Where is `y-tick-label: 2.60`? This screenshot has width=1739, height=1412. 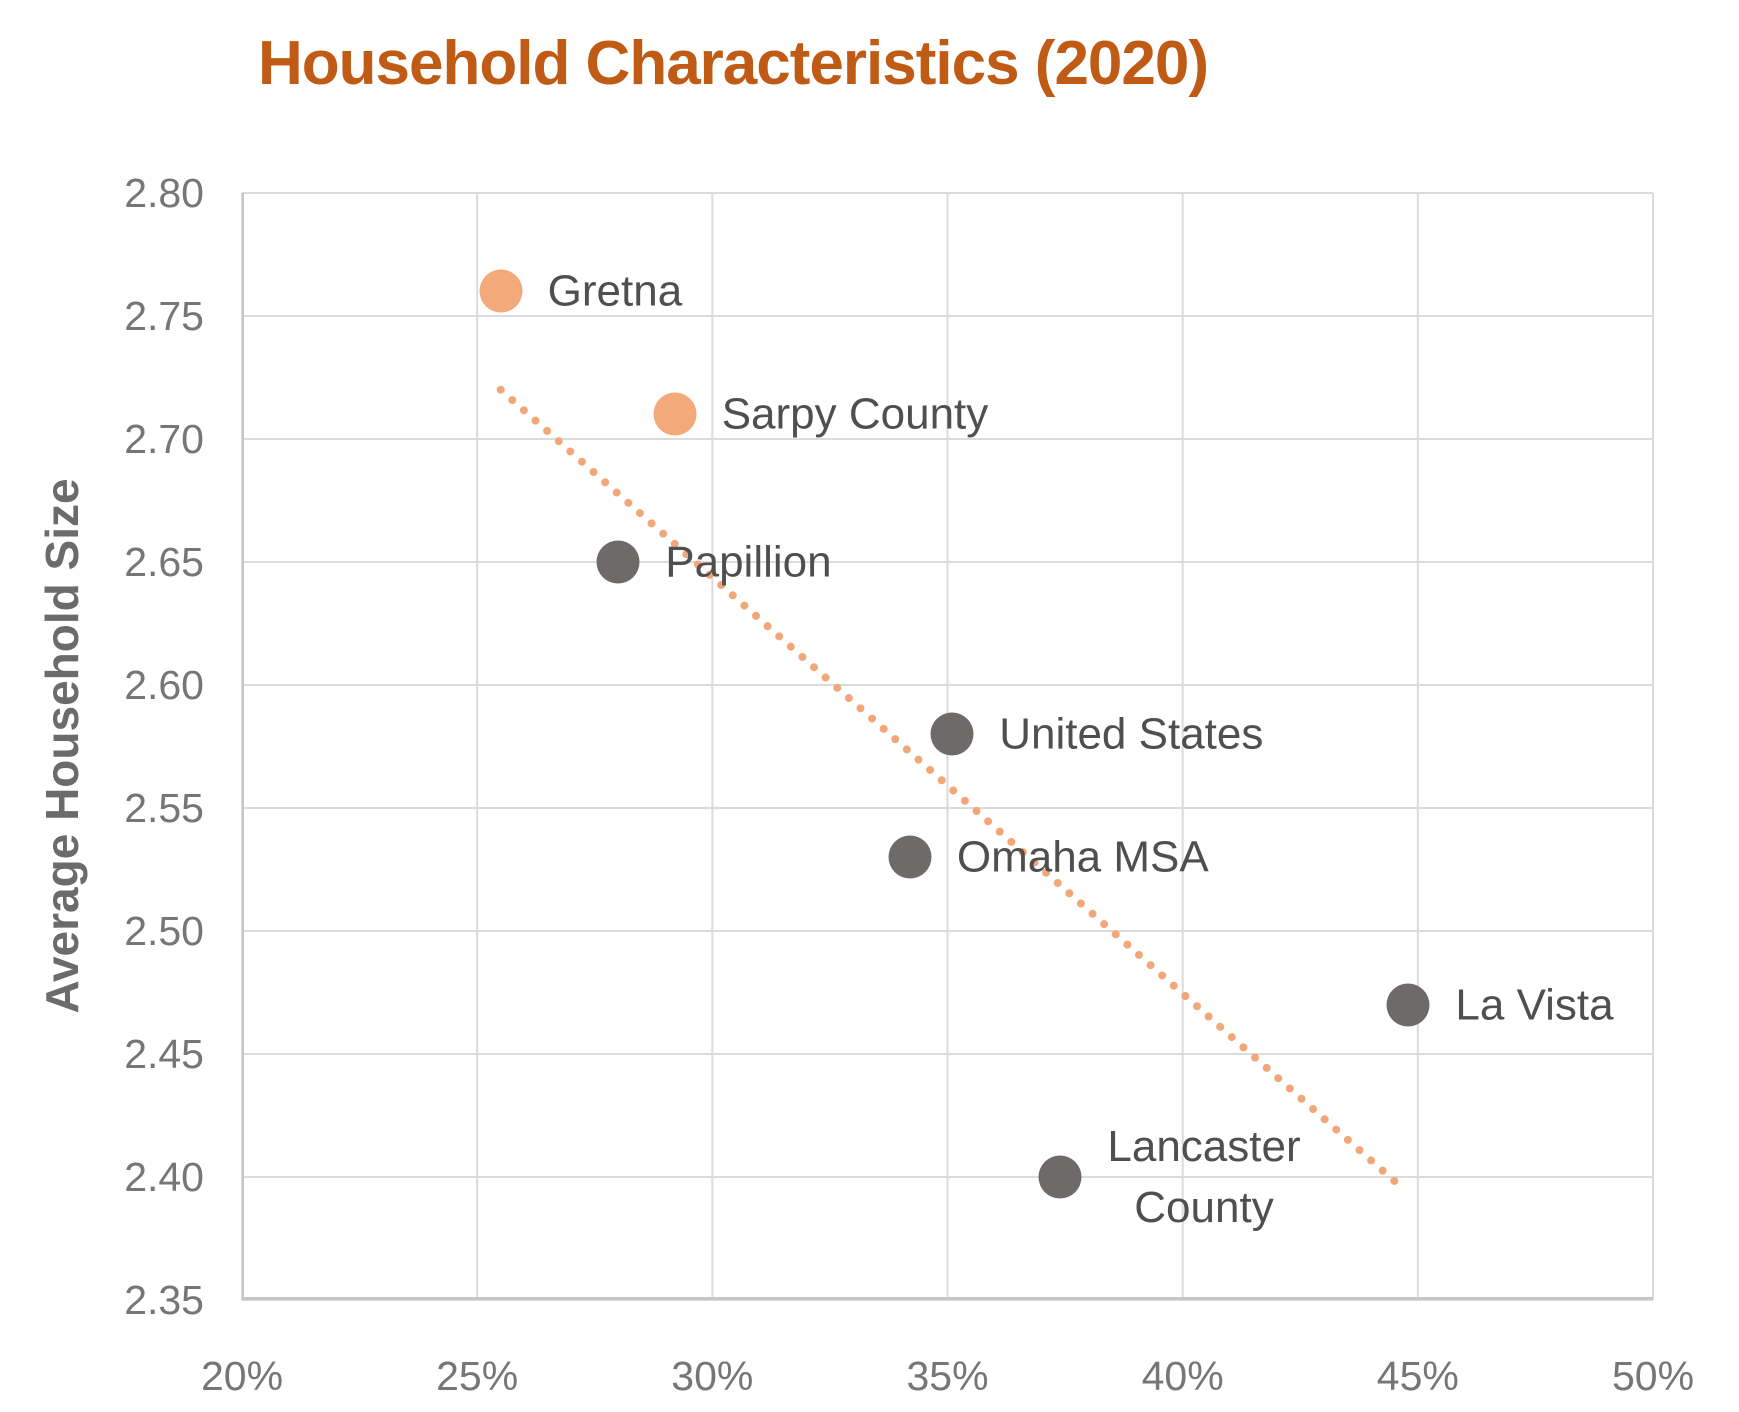 y-tick-label: 2.60 is located at coordinates (164, 685).